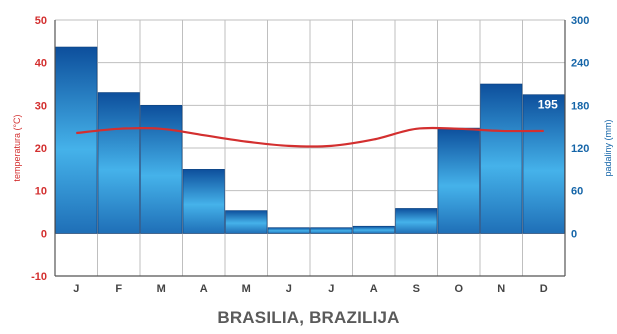  I want to click on x-tick-label: S, so click(416, 289).